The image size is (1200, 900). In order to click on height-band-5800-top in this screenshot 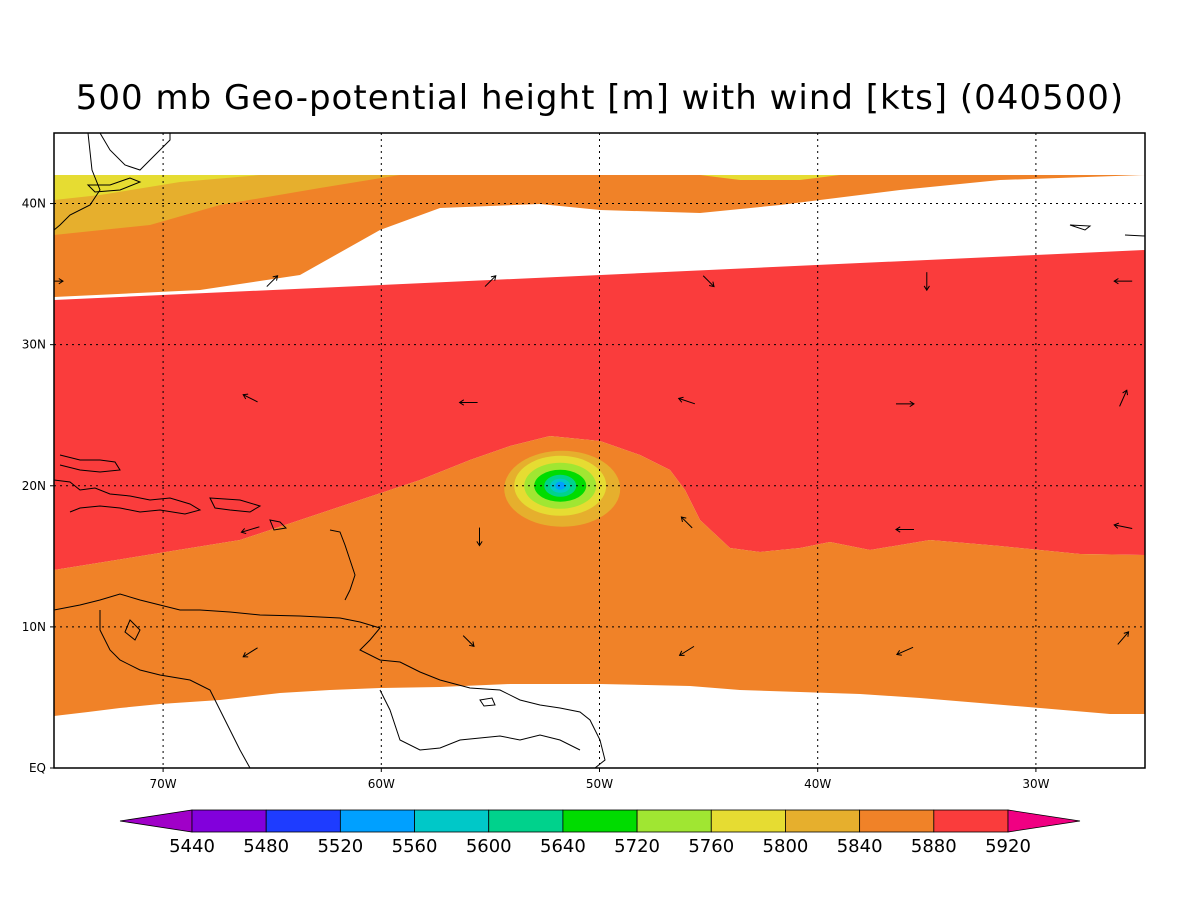, I will do `click(770, 177)`.